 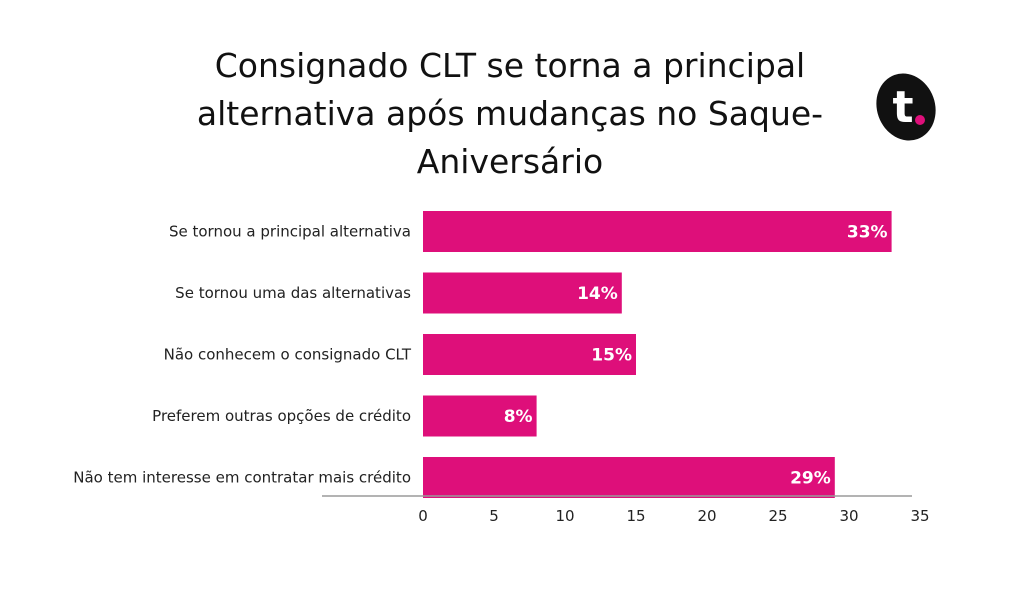 I want to click on value-label-2: 15%, so click(x=611, y=356).